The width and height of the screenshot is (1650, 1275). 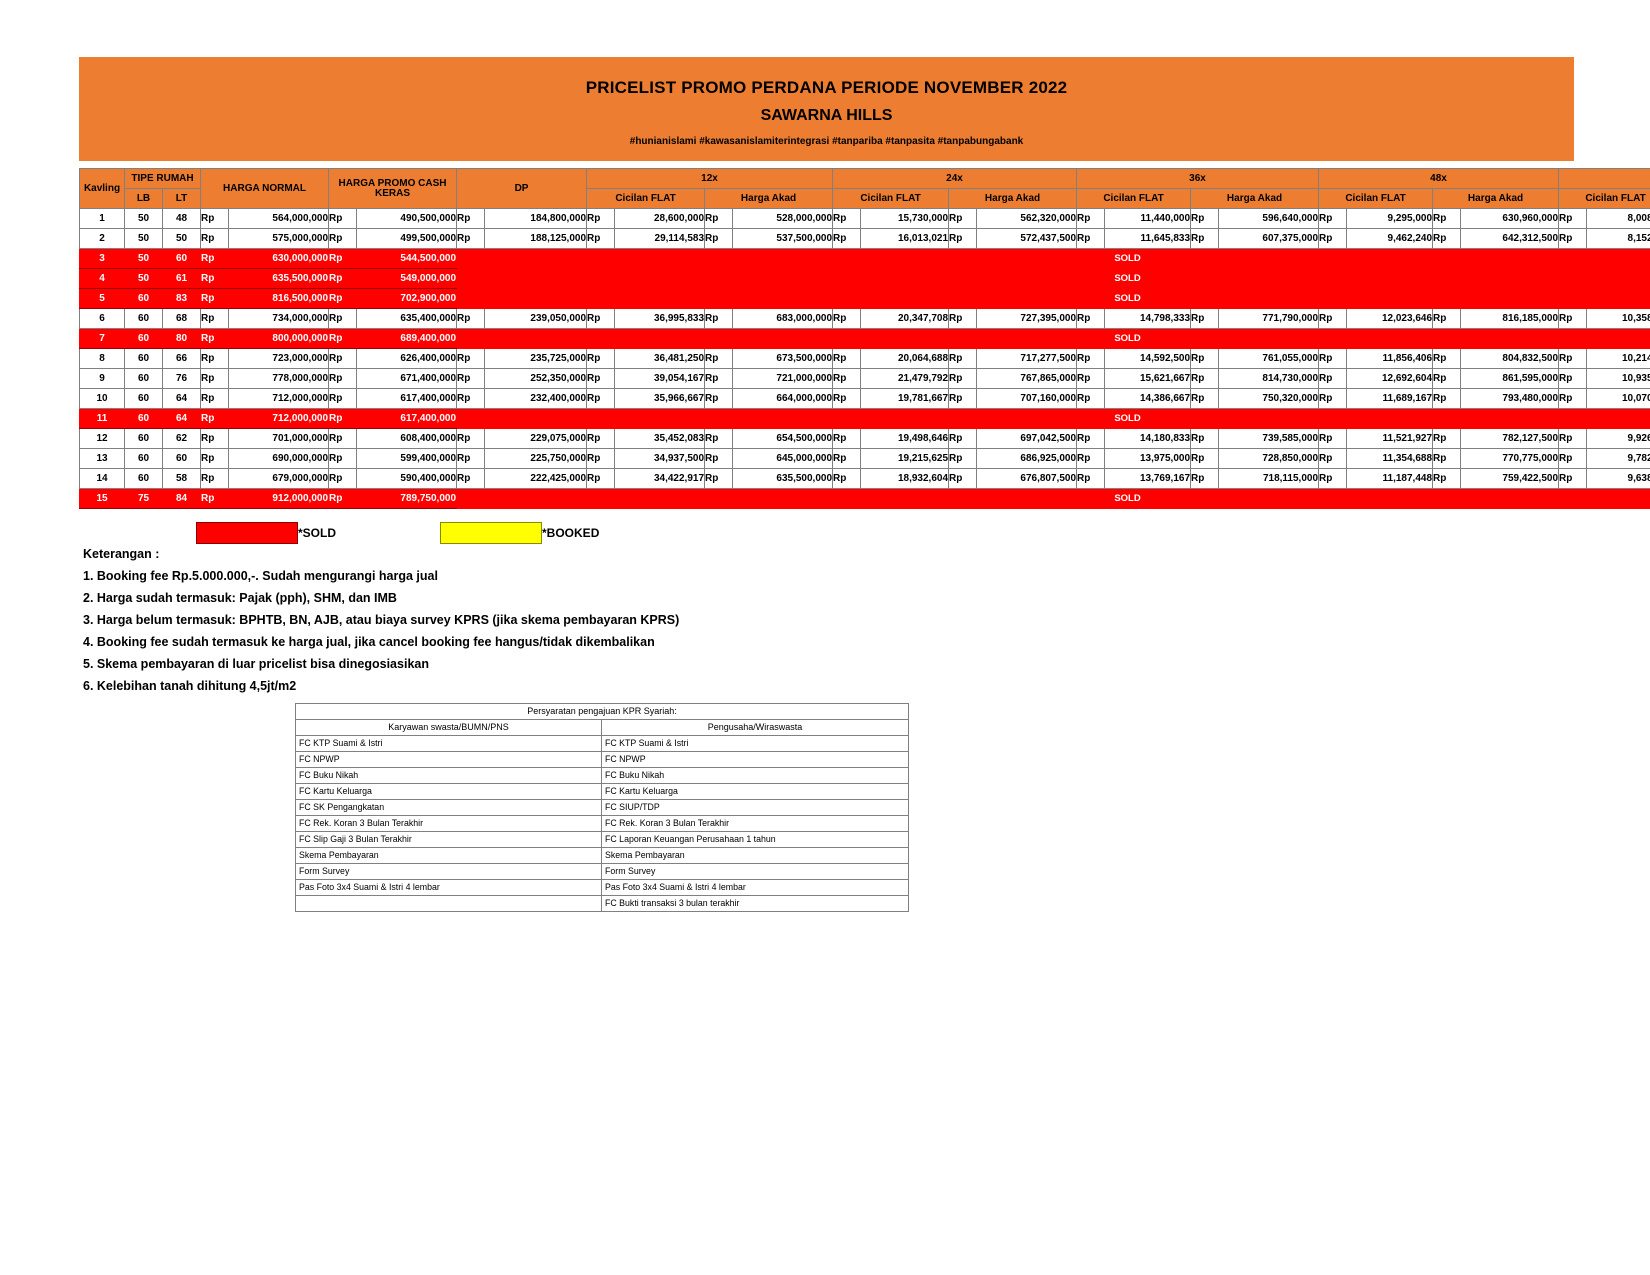 What do you see at coordinates (407, 278) in the screenshot?
I see `cell-harga-promo: 549,000,000` at bounding box center [407, 278].